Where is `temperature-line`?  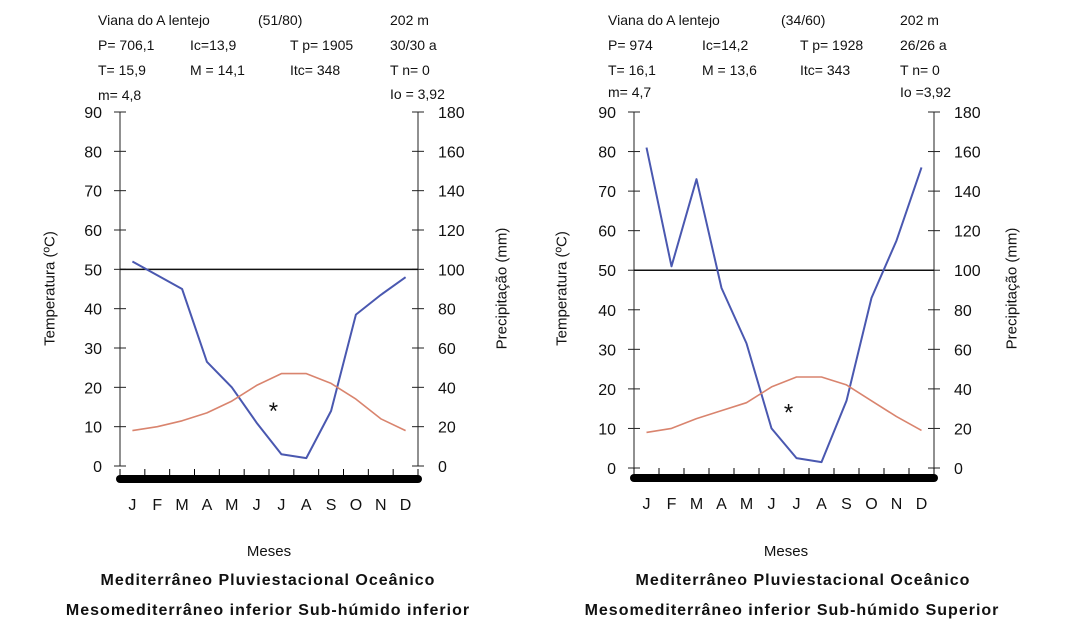 temperature-line is located at coordinates (784, 405).